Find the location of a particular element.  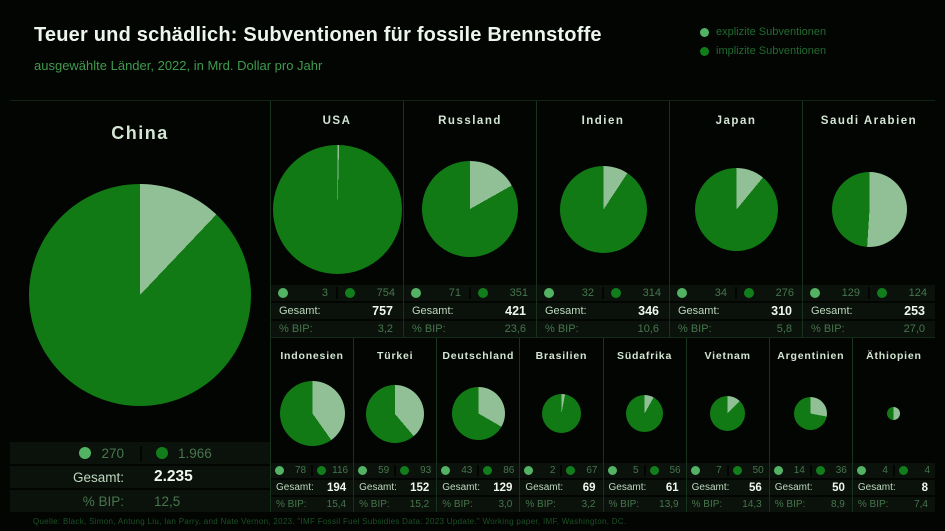

total-row: Gesamt: 50 is located at coordinates (810, 487).